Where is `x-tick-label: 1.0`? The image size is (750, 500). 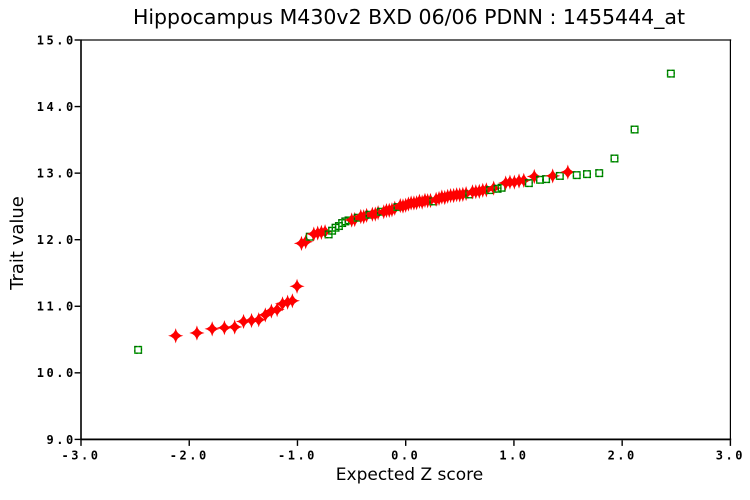 x-tick-label: 1.0 is located at coordinates (513, 456).